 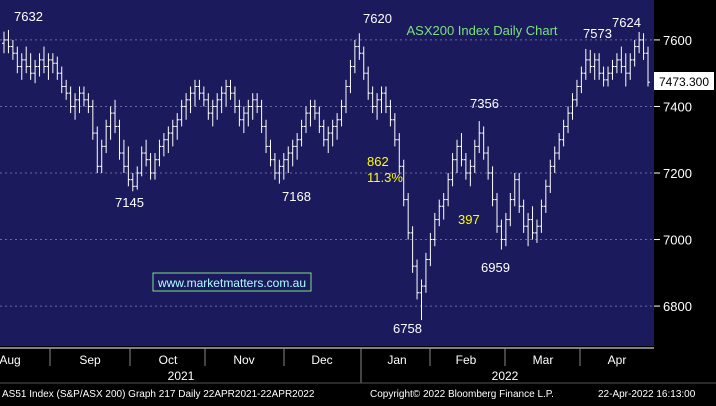 What do you see at coordinates (28, 16) in the screenshot?
I see `annotation-label: 7632` at bounding box center [28, 16].